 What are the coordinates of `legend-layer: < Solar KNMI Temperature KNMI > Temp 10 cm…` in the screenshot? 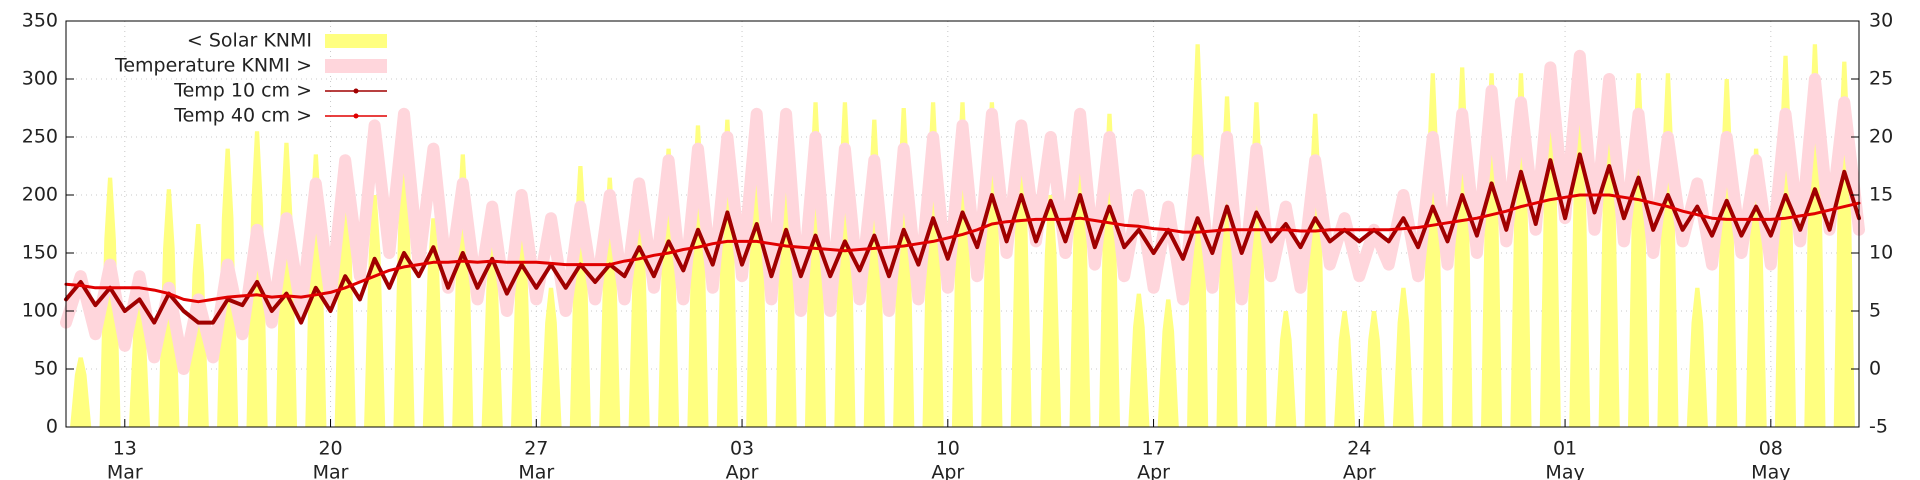 It's located at (250, 78).